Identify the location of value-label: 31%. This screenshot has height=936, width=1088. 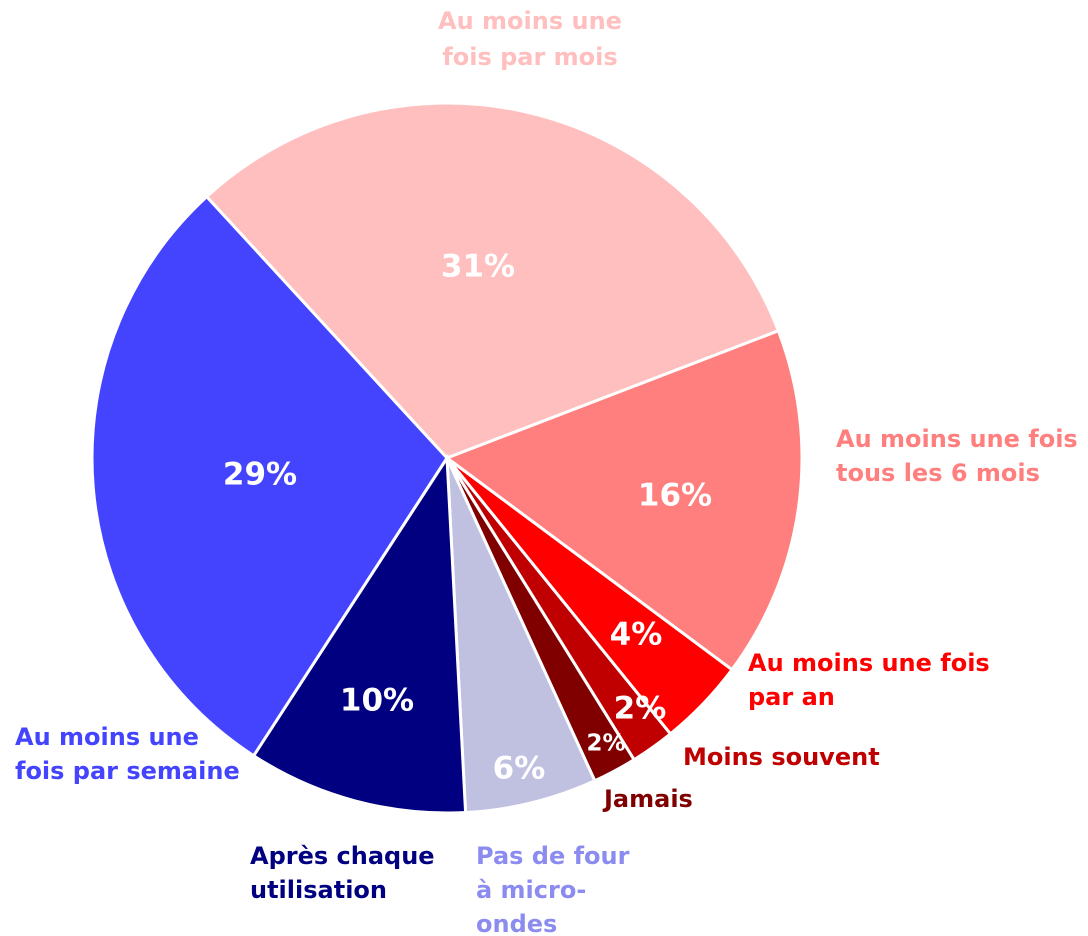
(478, 267).